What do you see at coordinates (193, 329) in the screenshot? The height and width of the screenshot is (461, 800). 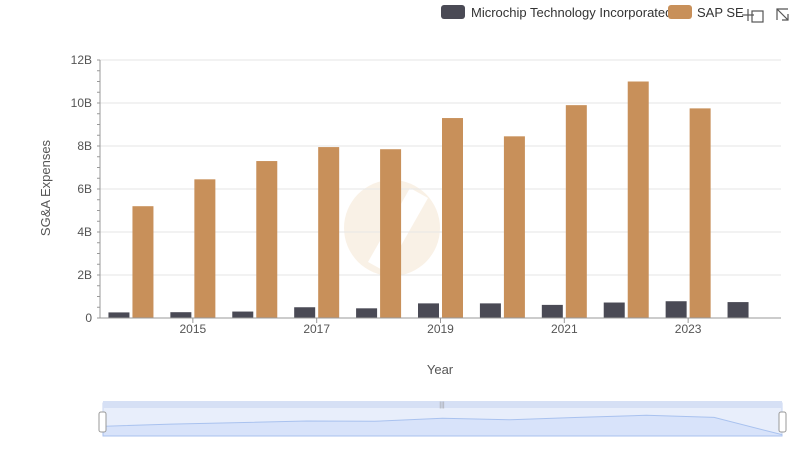 I see `x-tick-label: 2015` at bounding box center [193, 329].